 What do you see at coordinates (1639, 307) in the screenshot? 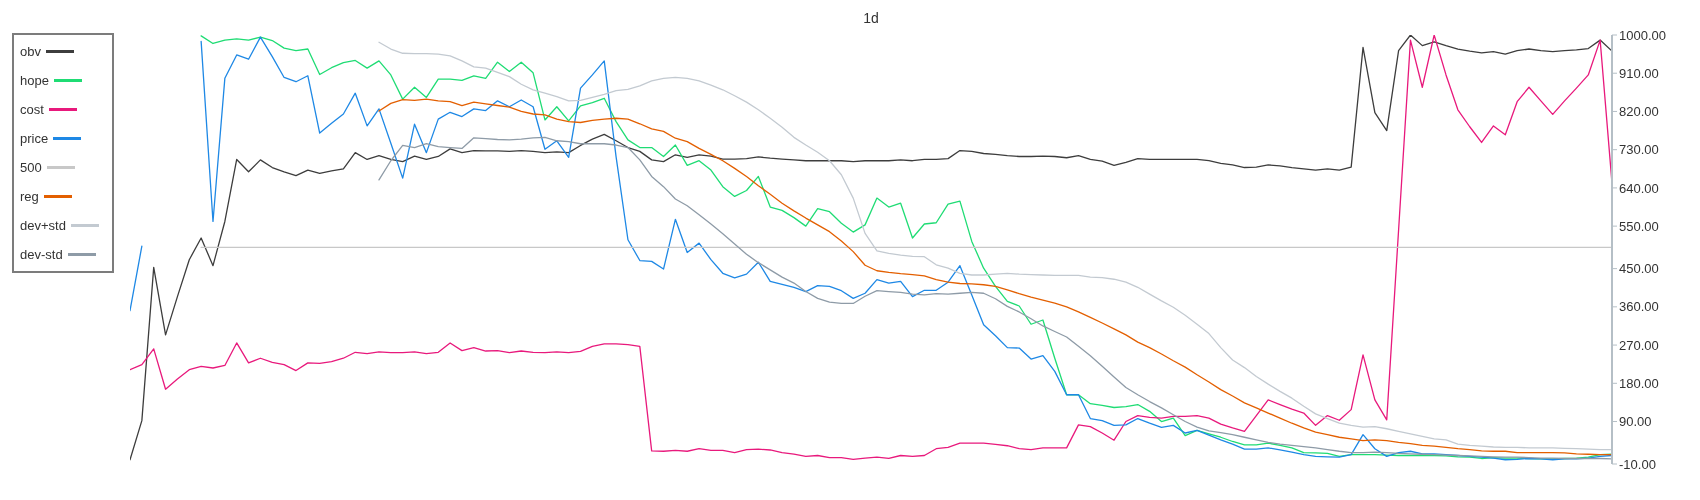
I see `y-tick-label: 360.00` at bounding box center [1639, 307].